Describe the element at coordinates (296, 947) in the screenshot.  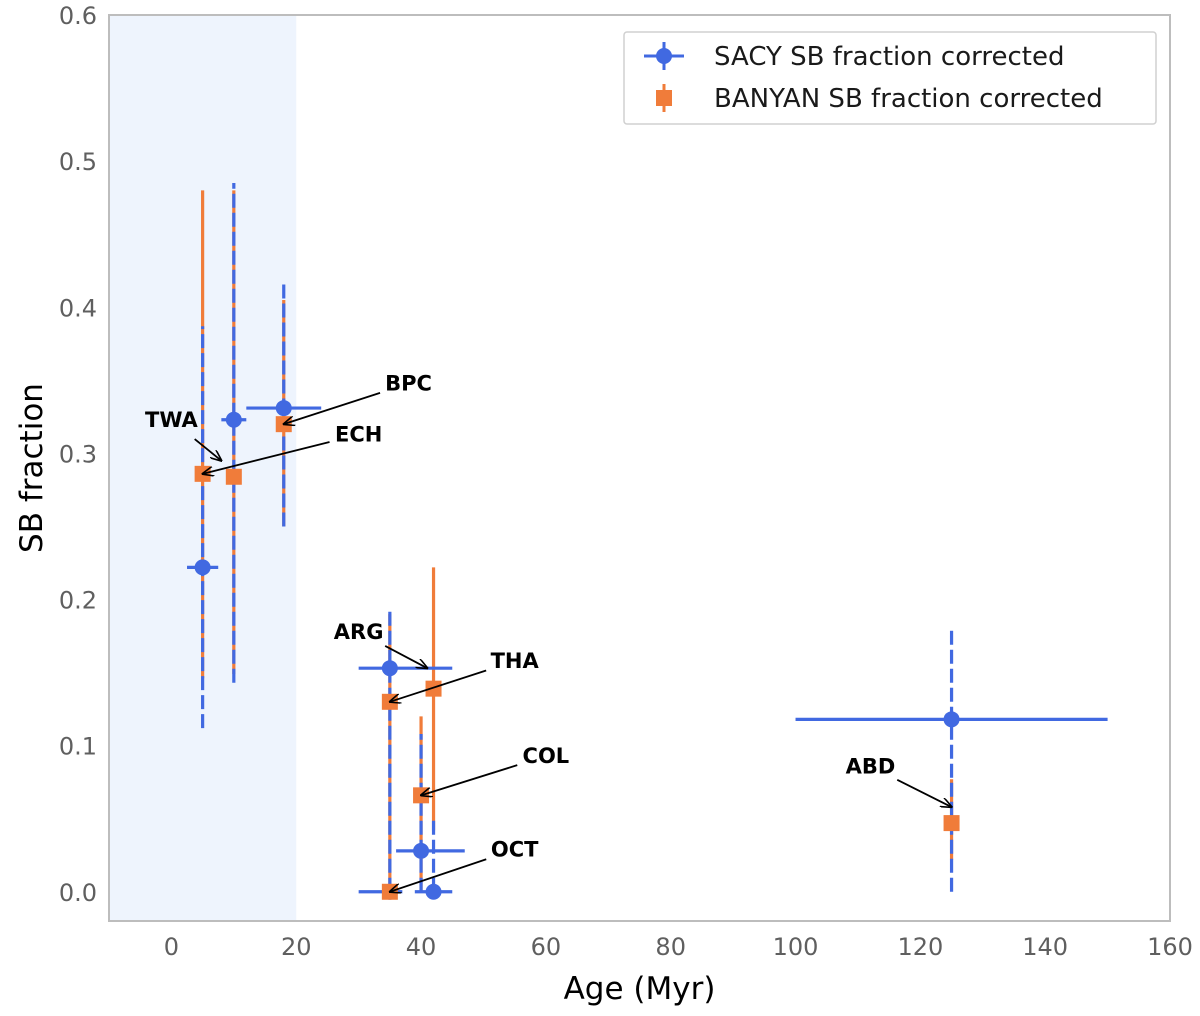
I see `x-tick-label: 20` at that location.